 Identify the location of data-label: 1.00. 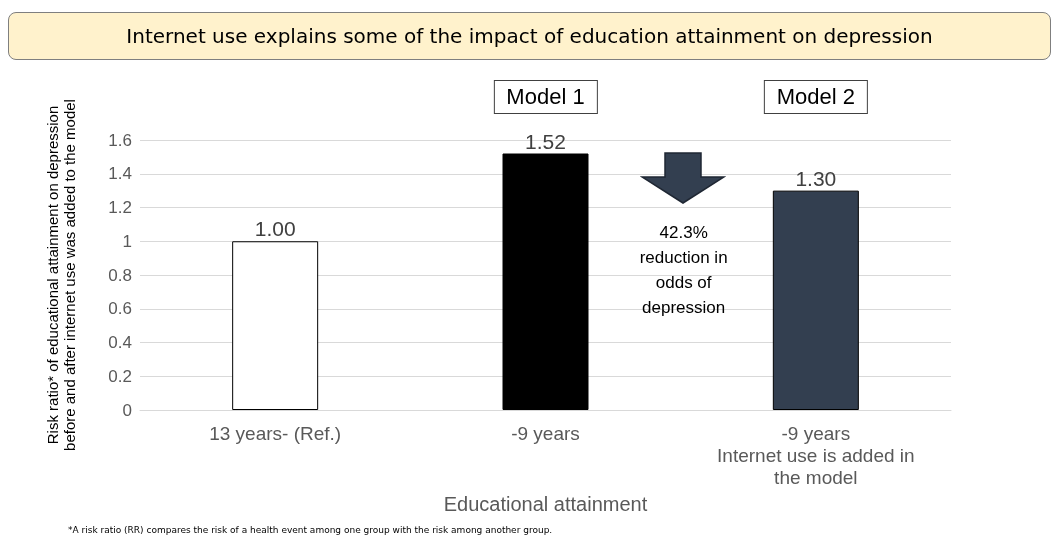
(275, 229).